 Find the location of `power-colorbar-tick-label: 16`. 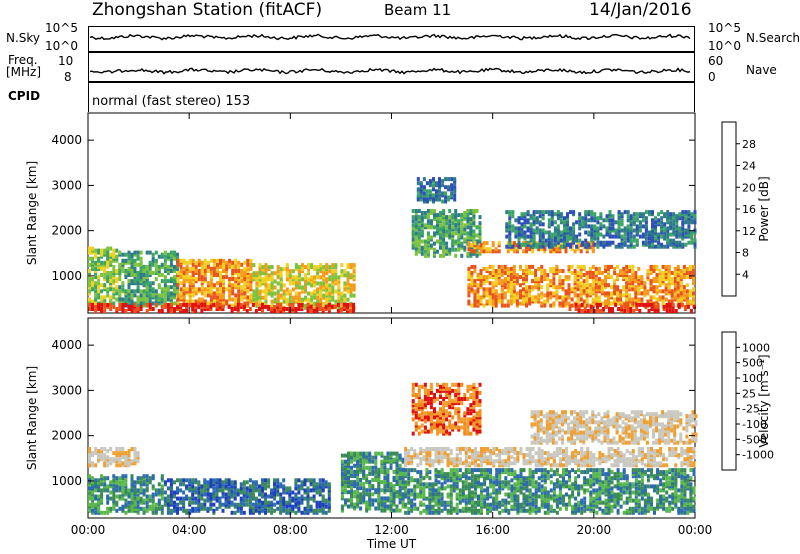

power-colorbar-tick-label: 16 is located at coordinates (749, 209).